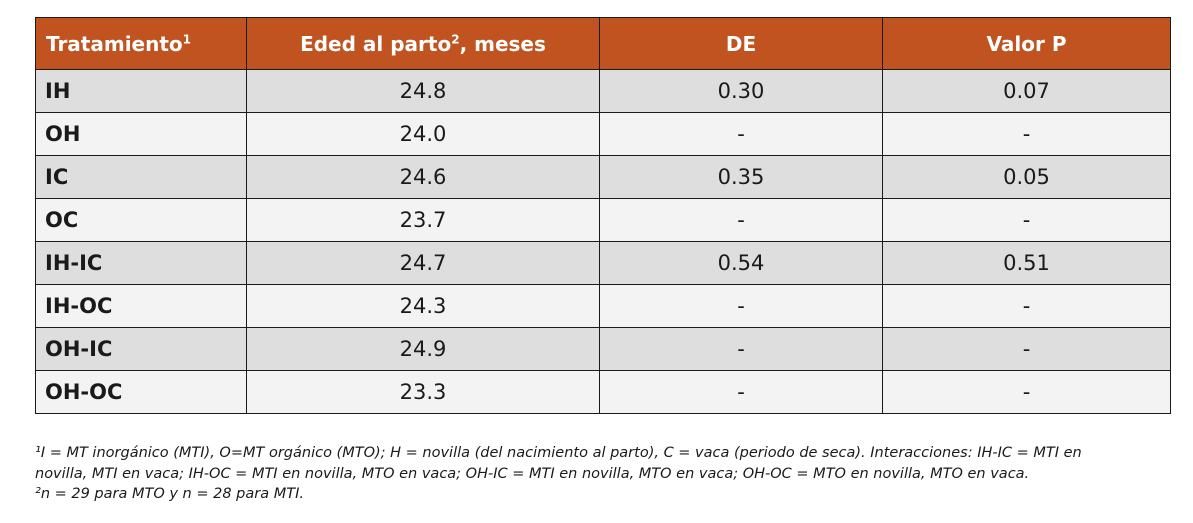 The image size is (1193, 523). I want to click on cell-edad: 24.0, so click(423, 134).